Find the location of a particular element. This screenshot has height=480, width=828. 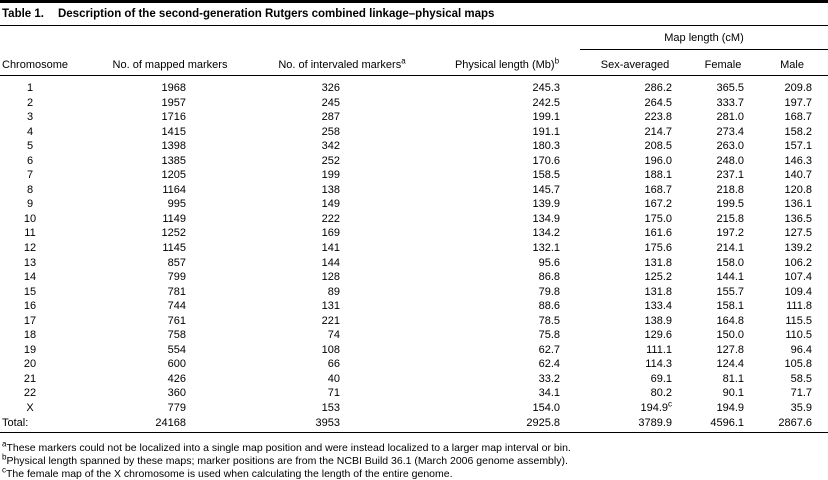

cell-sex-averaged: 167.2 is located at coordinates (658, 204).